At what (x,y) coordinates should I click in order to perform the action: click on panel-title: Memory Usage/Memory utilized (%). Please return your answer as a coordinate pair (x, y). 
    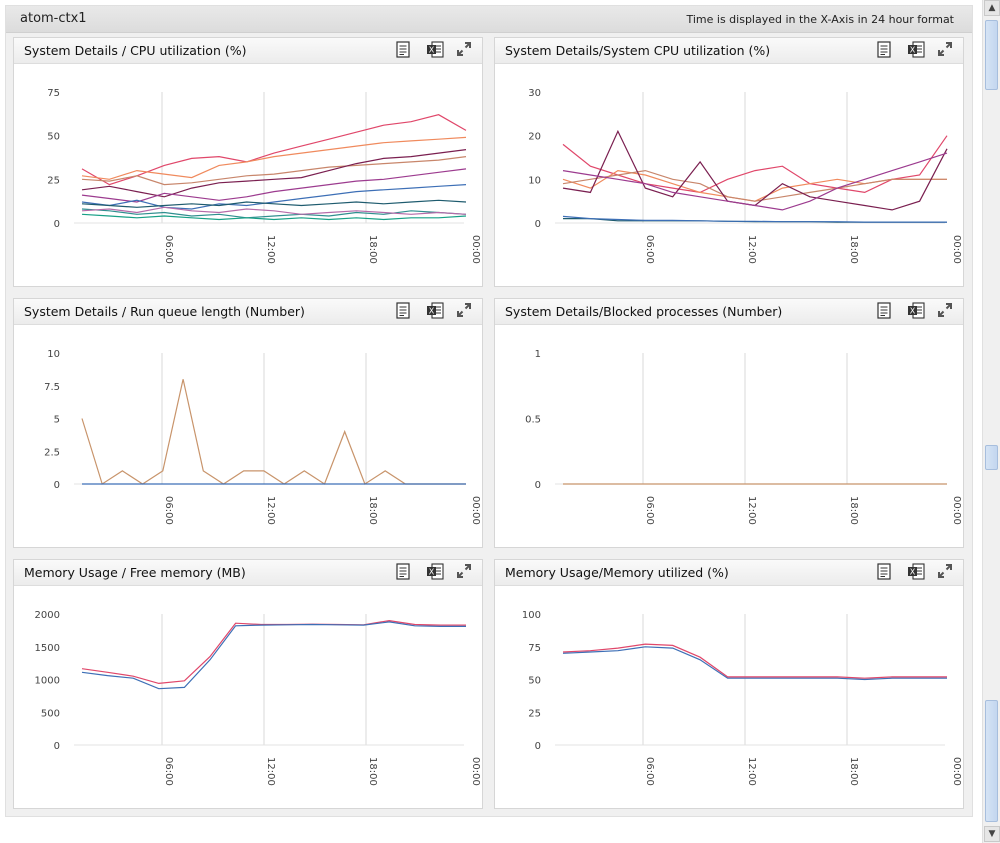
    Looking at the image, I should click on (617, 572).